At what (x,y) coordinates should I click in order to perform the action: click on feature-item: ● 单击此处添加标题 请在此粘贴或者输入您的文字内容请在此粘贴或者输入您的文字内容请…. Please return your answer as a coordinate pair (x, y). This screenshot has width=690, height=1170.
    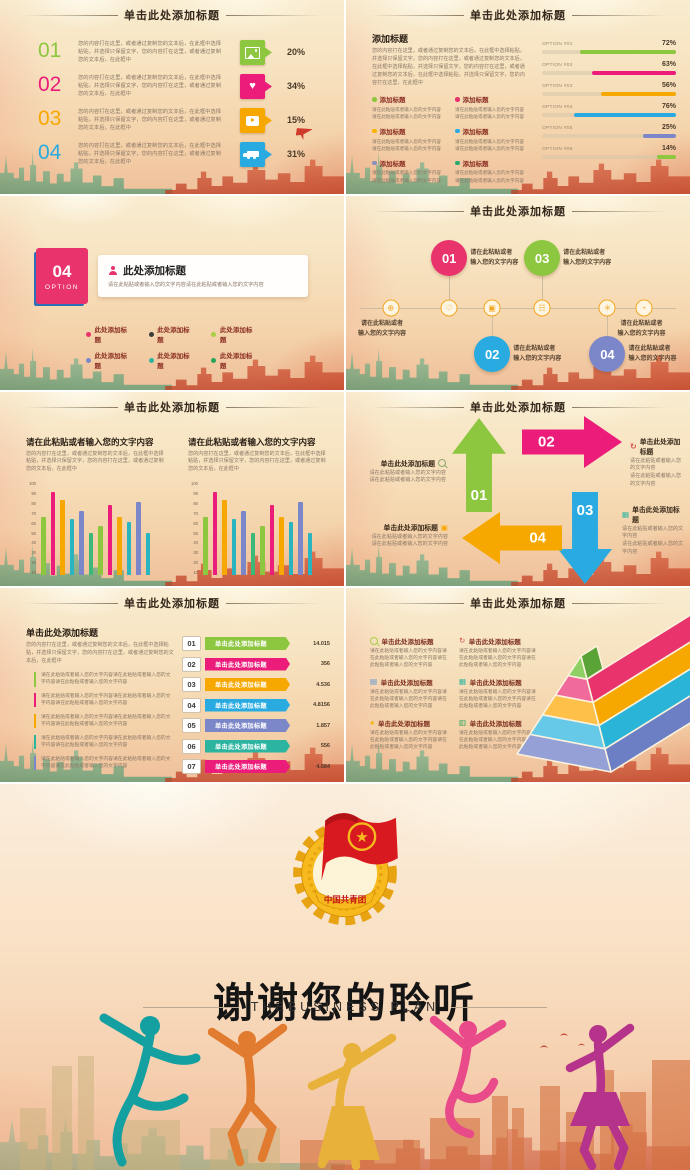
    Looking at the image, I should click on (408, 734).